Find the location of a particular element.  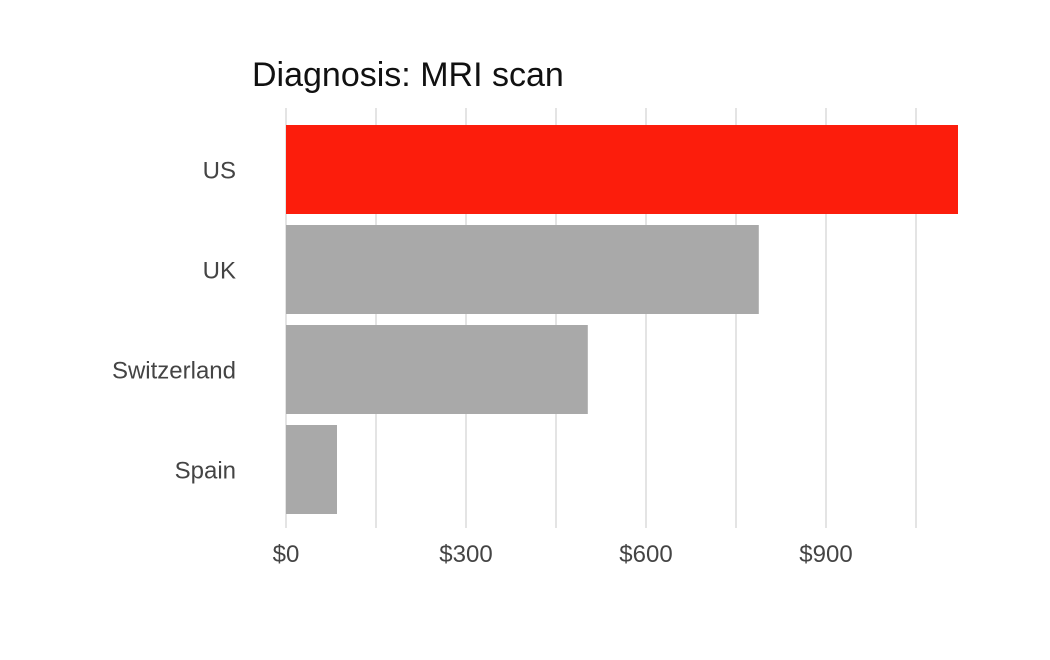

x-axis-ticks: $0 $300 $600 $900 is located at coordinates (563, 554).